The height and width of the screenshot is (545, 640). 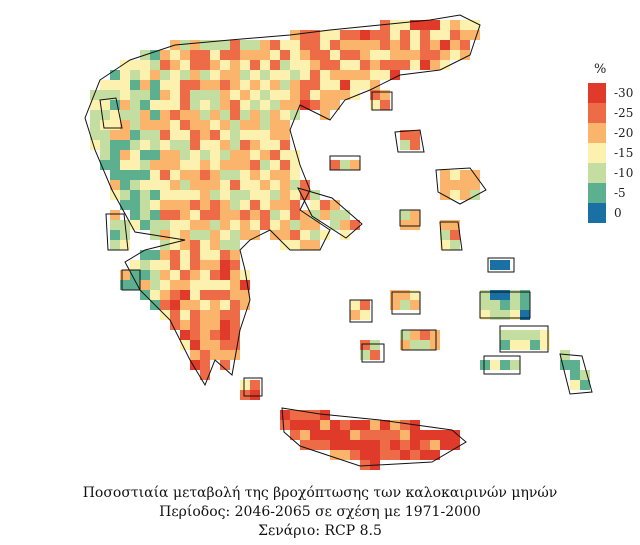 What do you see at coordinates (451, 236) in the screenshot?
I see `coastline-chios` at bounding box center [451, 236].